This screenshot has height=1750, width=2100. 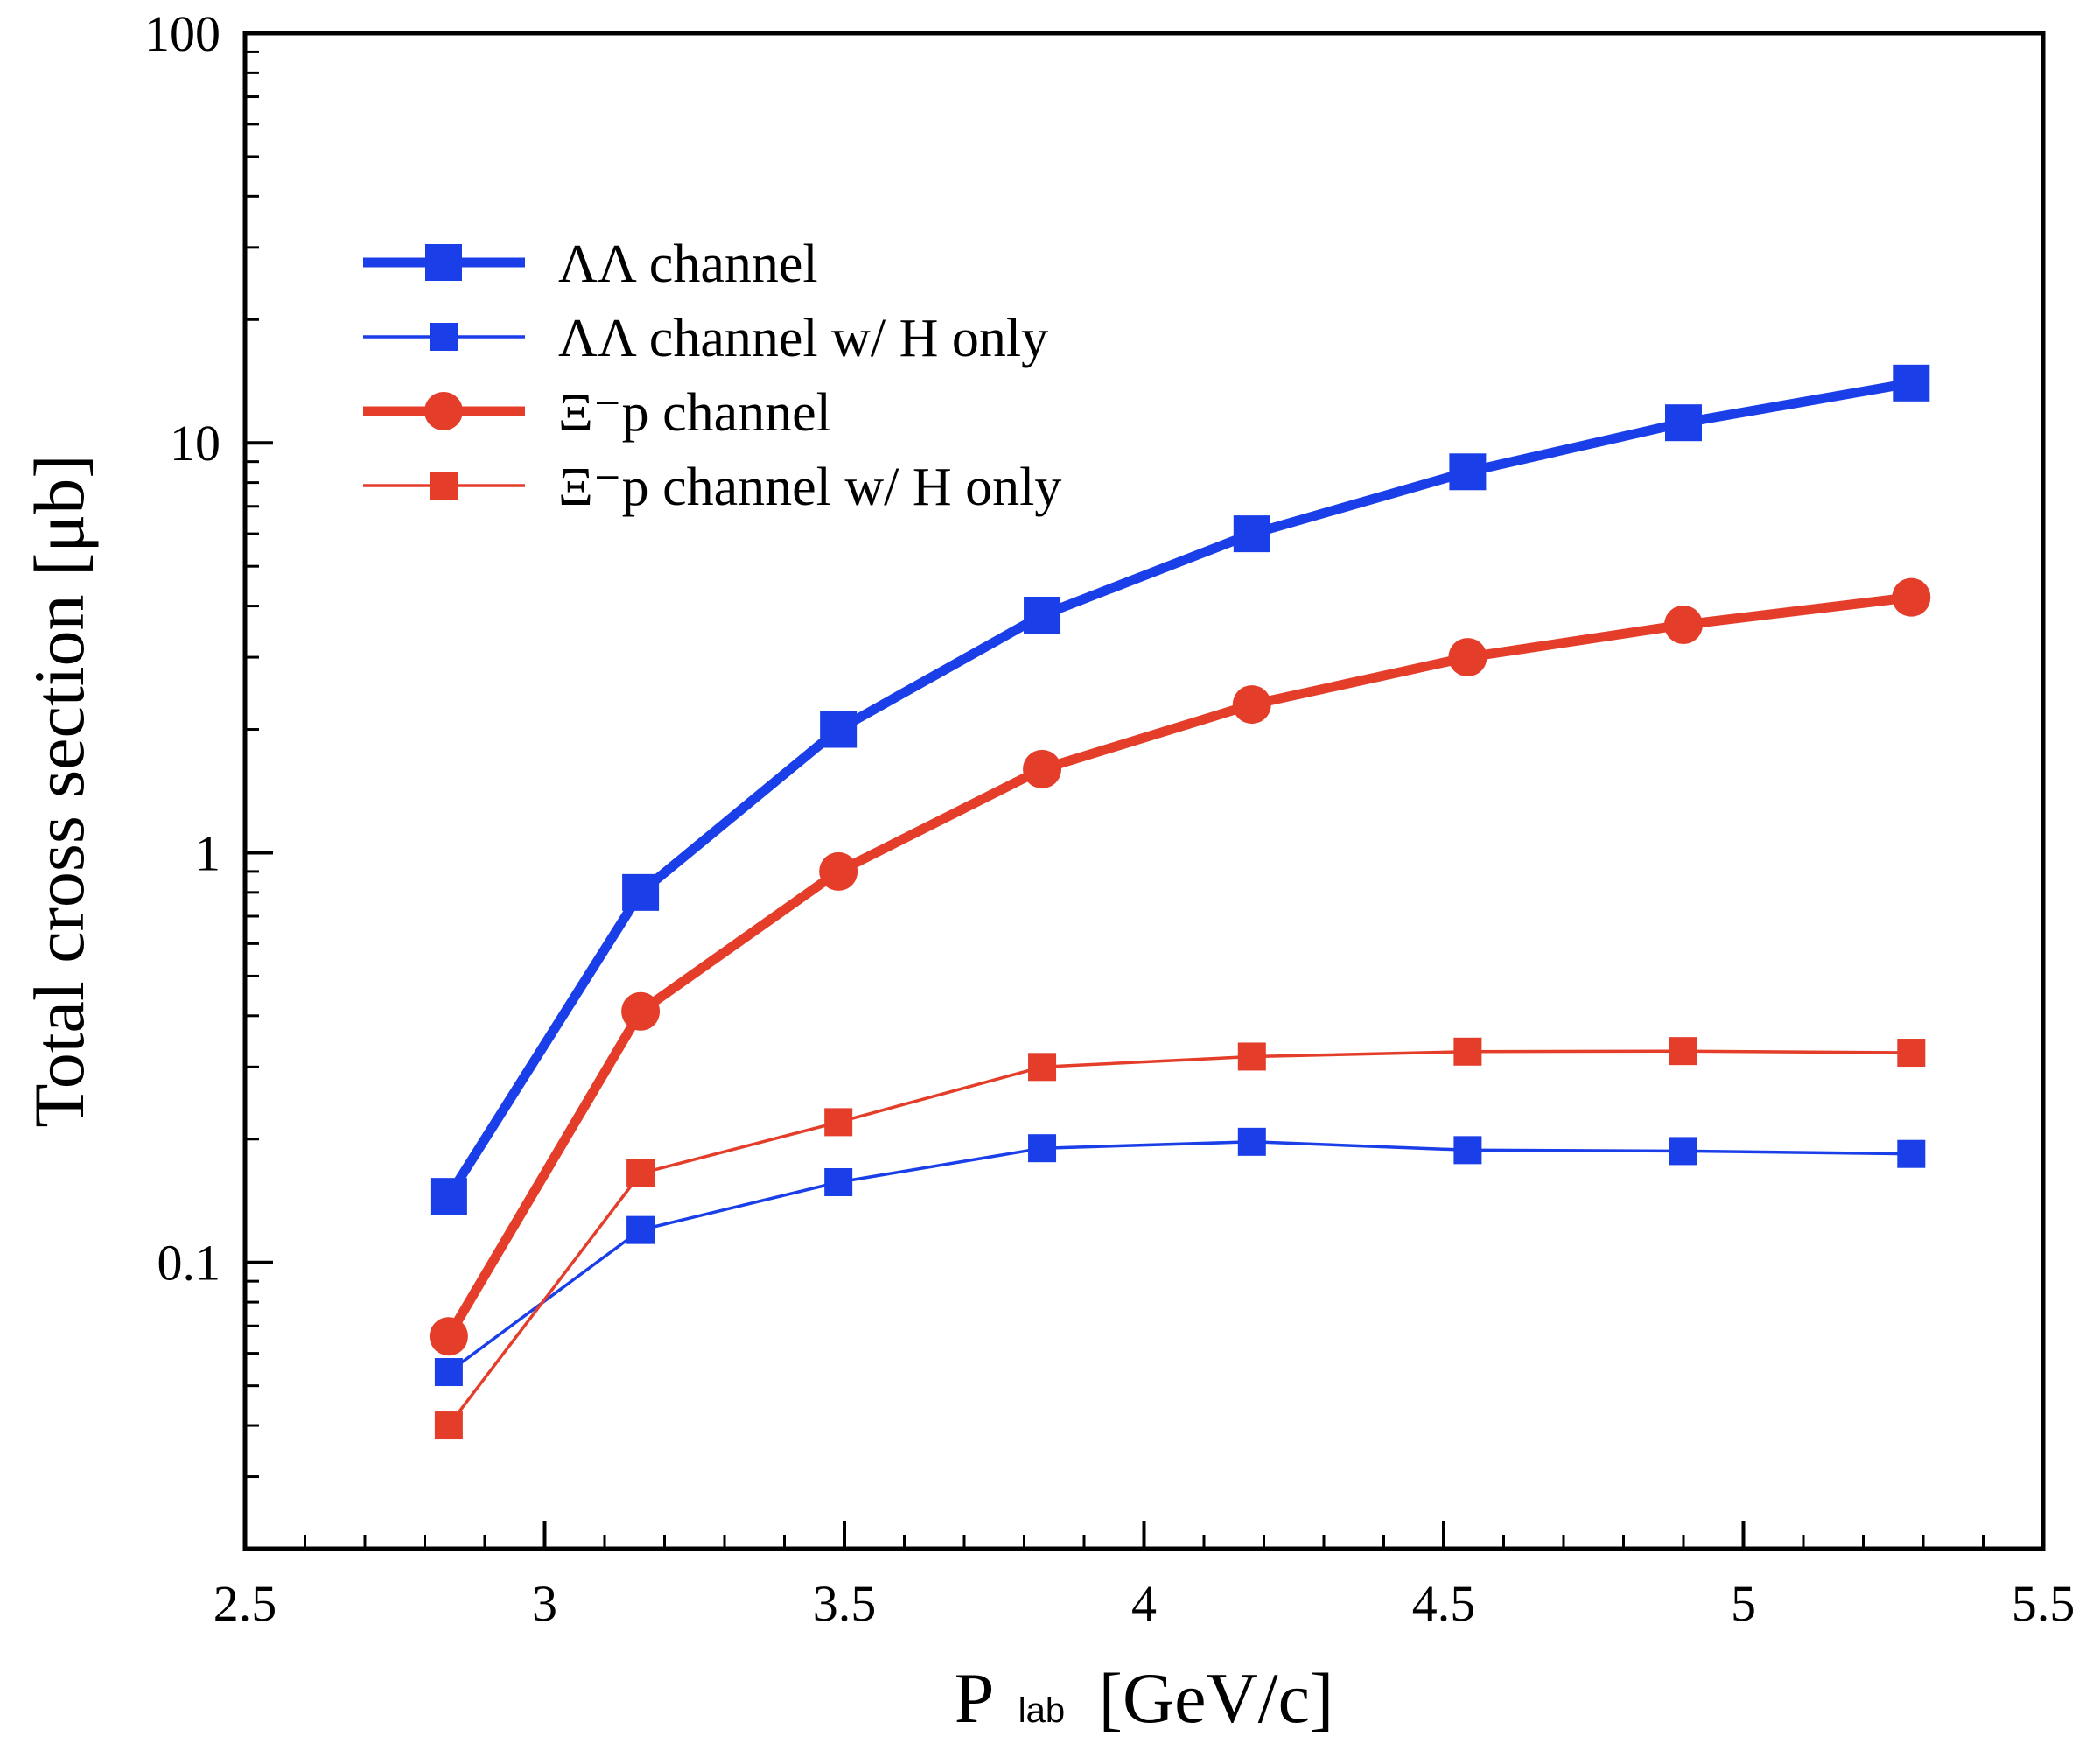 What do you see at coordinates (182, 33) in the screenshot?
I see `y-tick-label: 100` at bounding box center [182, 33].